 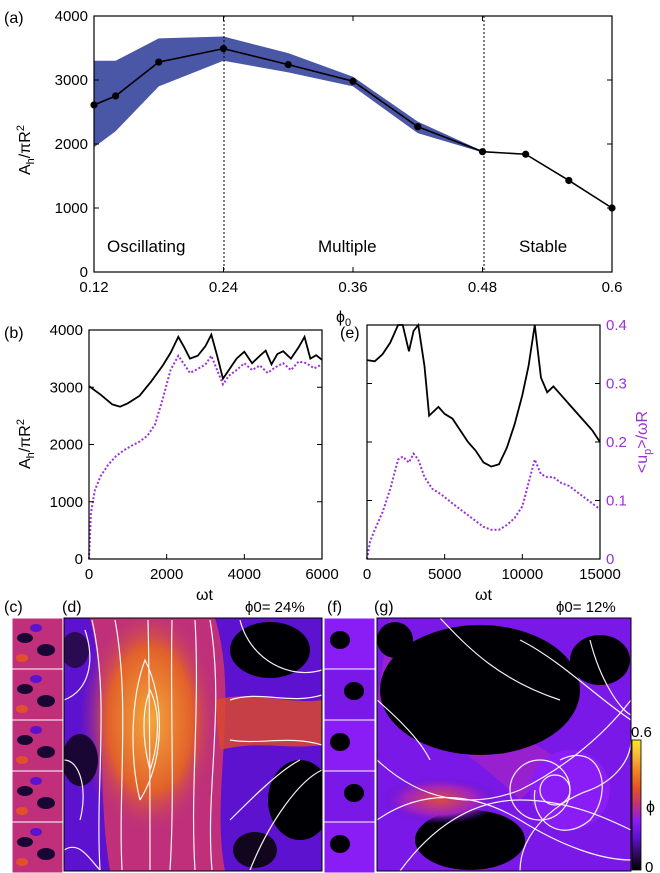 What do you see at coordinates (66, 445) in the screenshot?
I see `ytick-label-b: 2000` at bounding box center [66, 445].